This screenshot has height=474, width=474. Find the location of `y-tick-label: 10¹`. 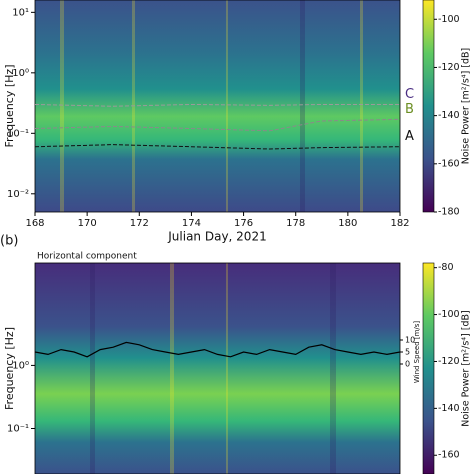

y-tick-label: 10¹ is located at coordinates (20, 12).